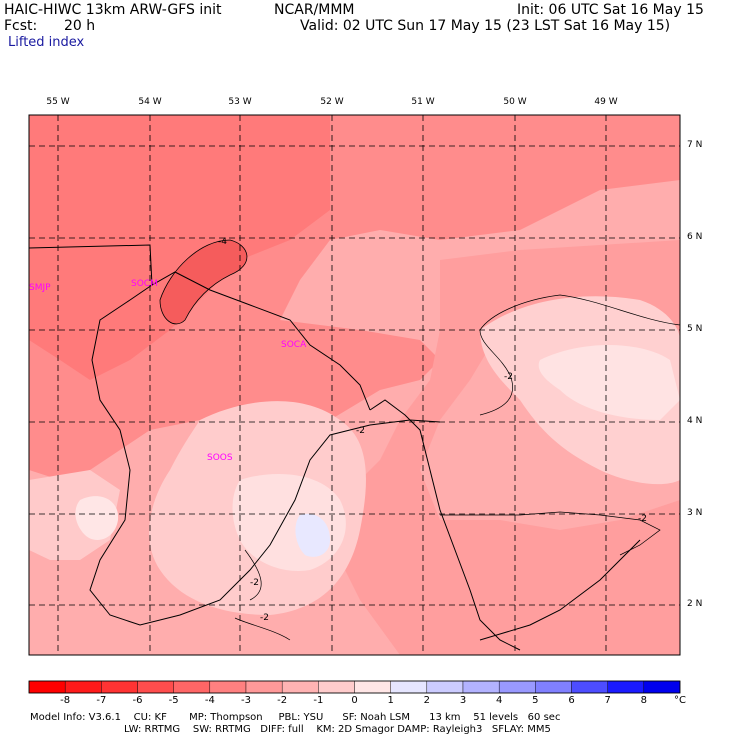 The width and height of the screenshot is (740, 740). Describe the element at coordinates (318, 700) in the screenshot. I see `colorbar-tick-label: -1` at that location.